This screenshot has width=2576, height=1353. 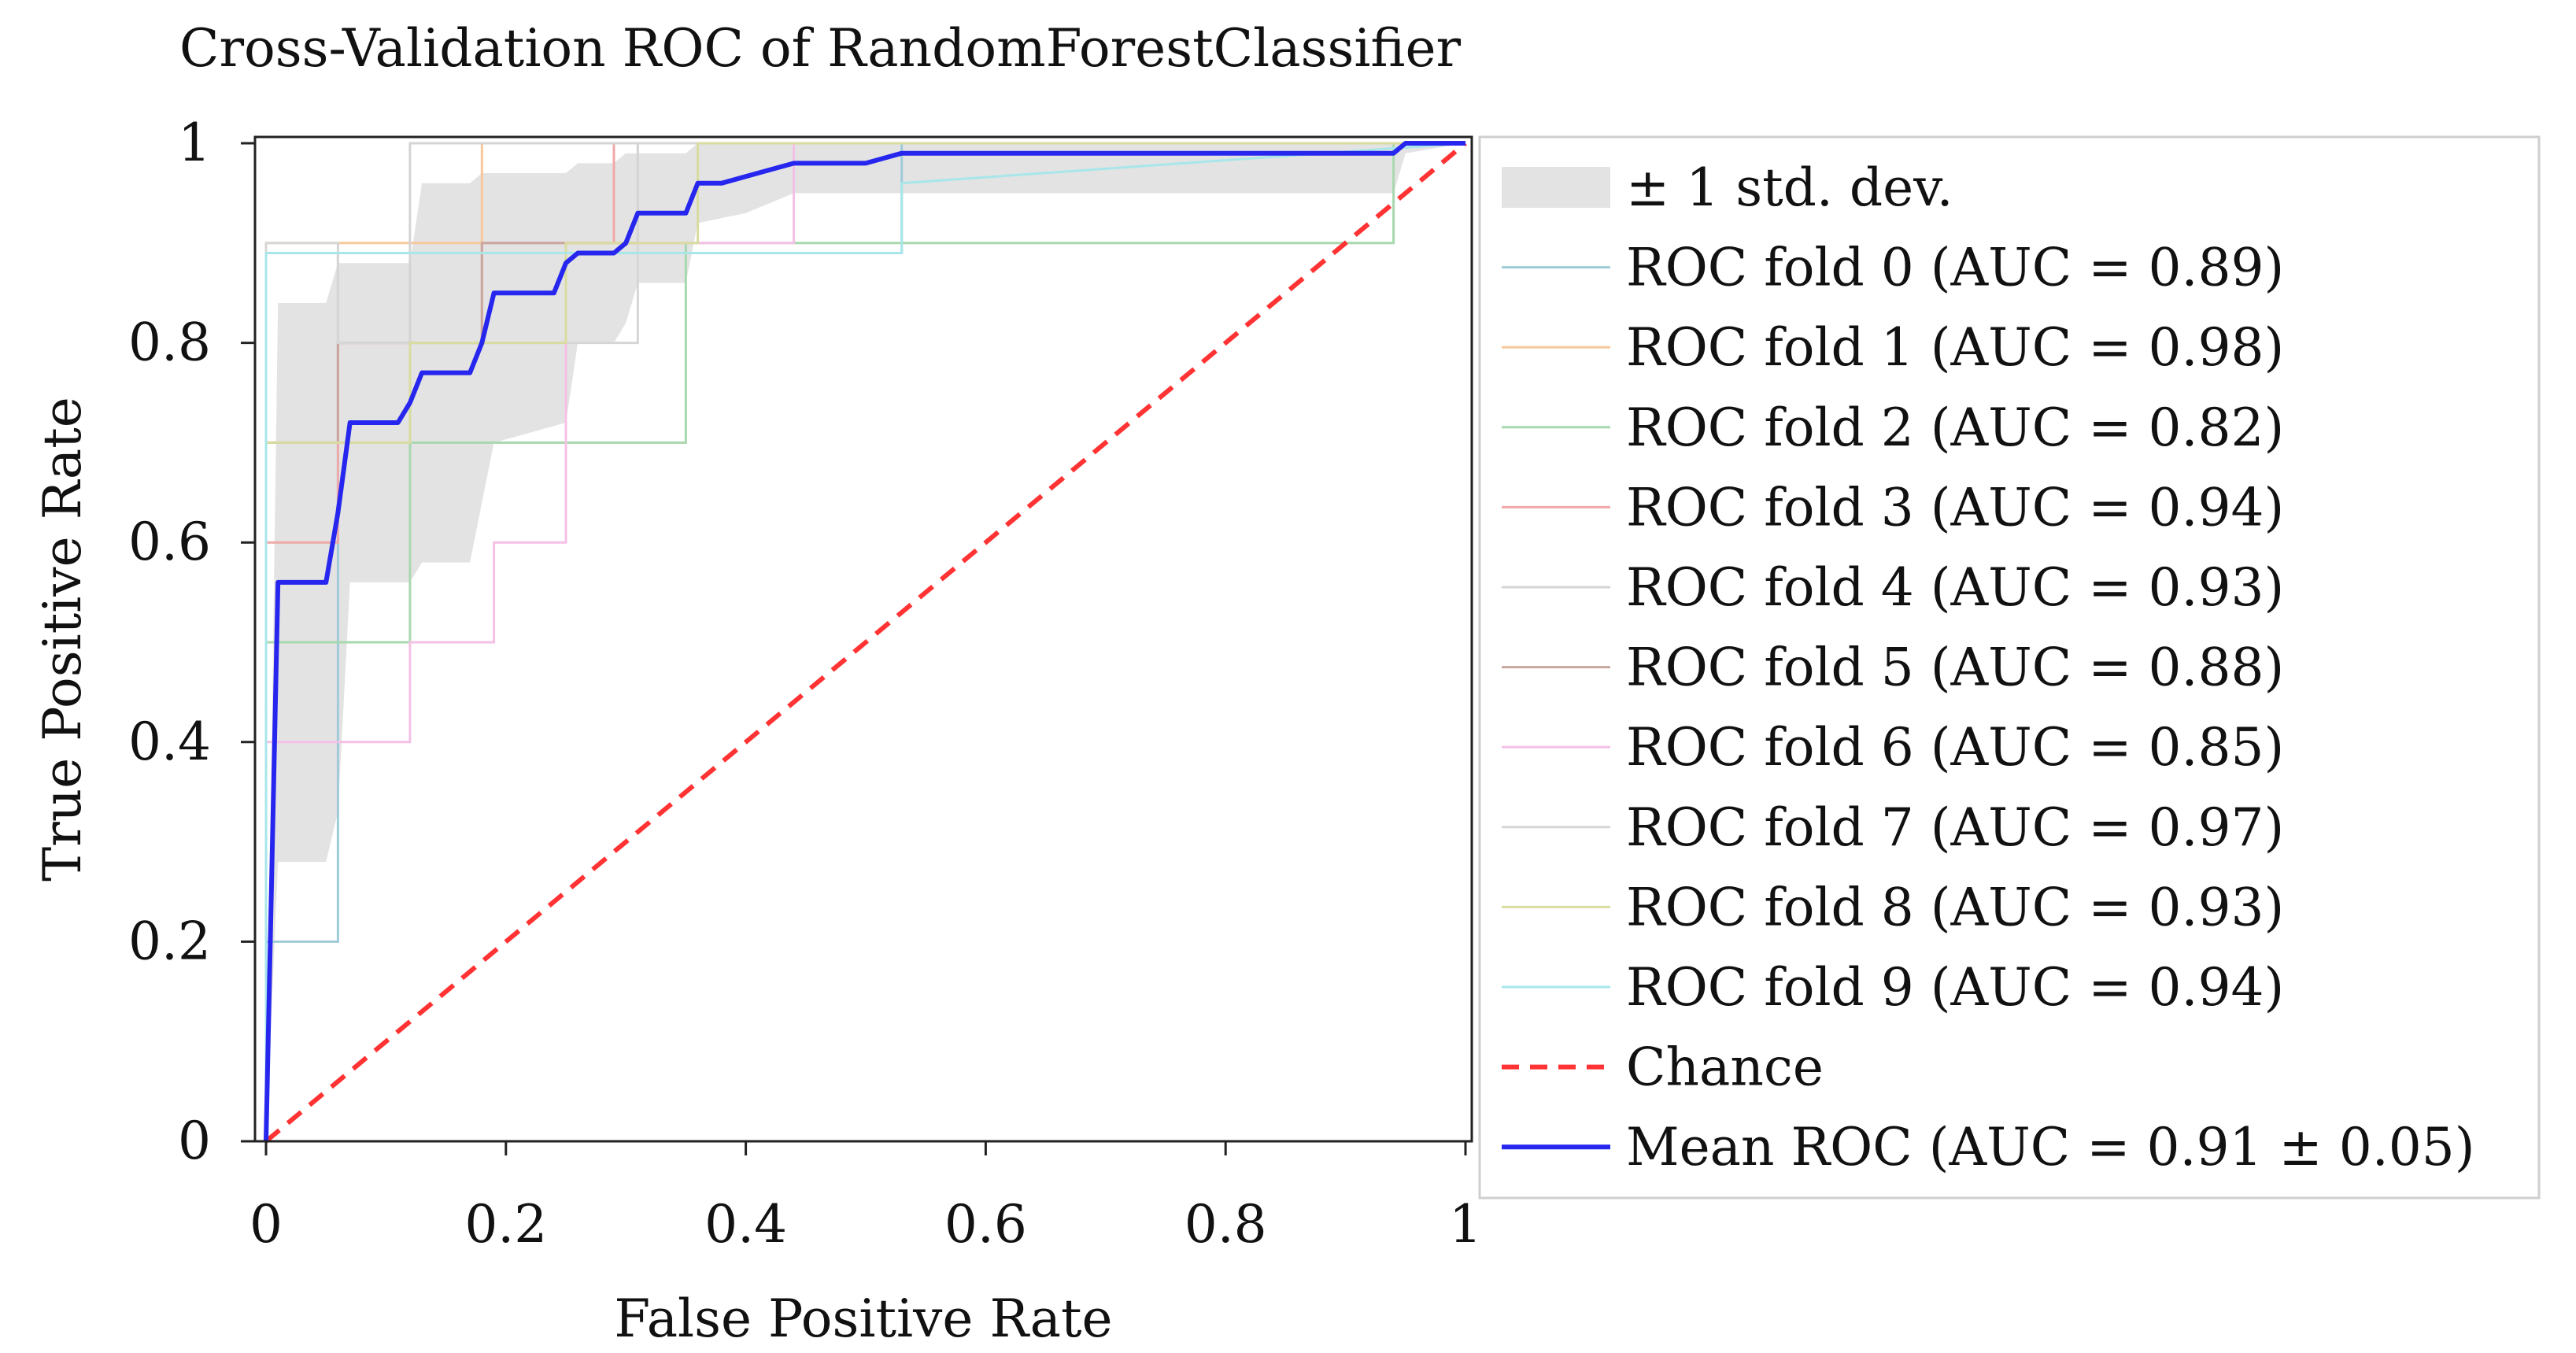 What do you see at coordinates (1955, 587) in the screenshot?
I see `legend-label: ROC fold 4 (AUC = 0.93)` at bounding box center [1955, 587].